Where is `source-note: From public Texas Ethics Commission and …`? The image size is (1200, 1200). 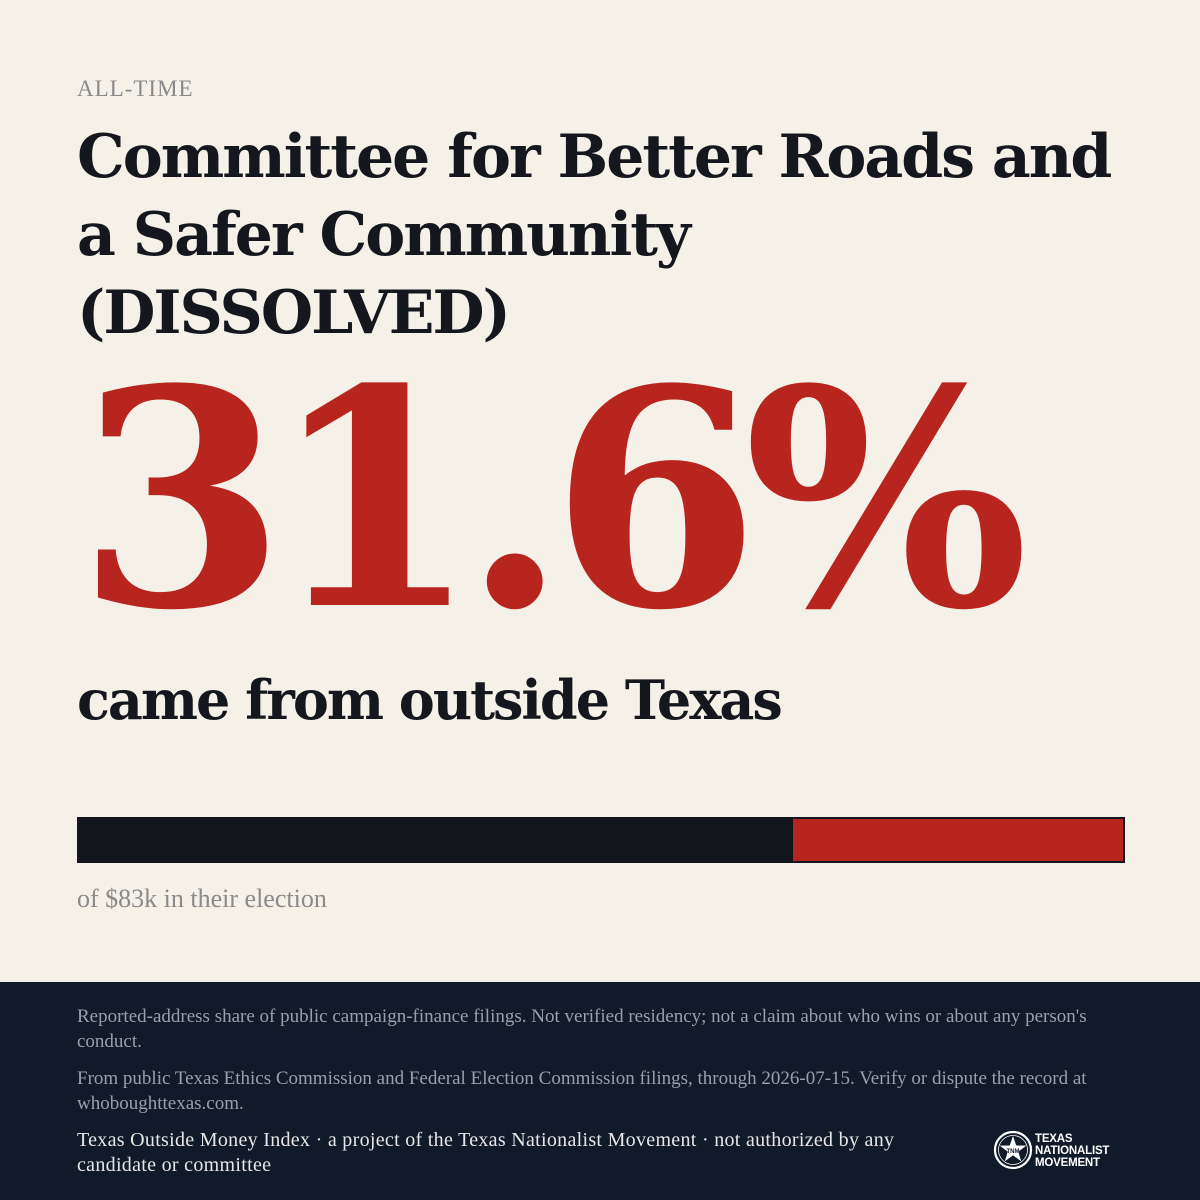 source-note: From public Texas Ethics Commission and … is located at coordinates (582, 1091).